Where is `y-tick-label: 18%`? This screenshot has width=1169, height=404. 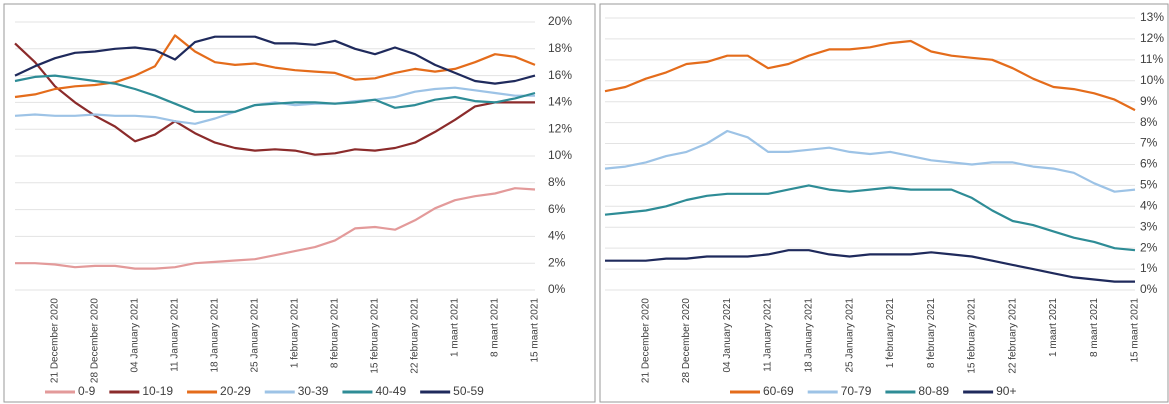
y-tick-label: 18% is located at coordinates (560, 48).